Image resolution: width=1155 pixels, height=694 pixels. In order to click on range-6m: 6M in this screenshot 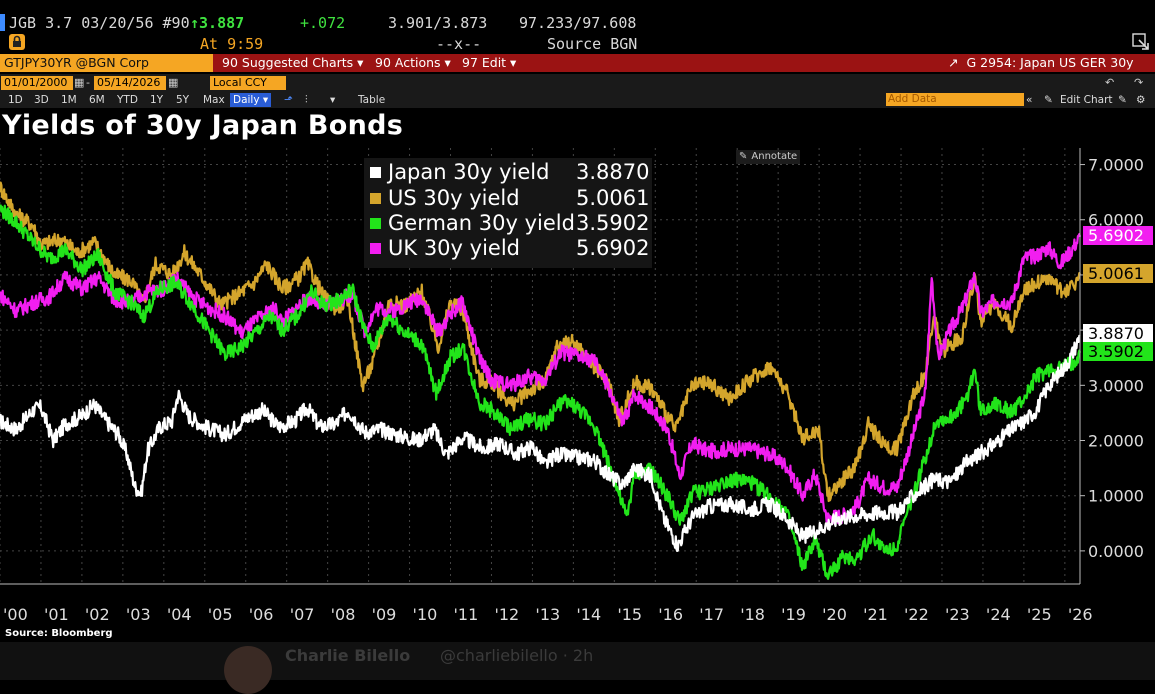, I will do `click(97, 100)`.